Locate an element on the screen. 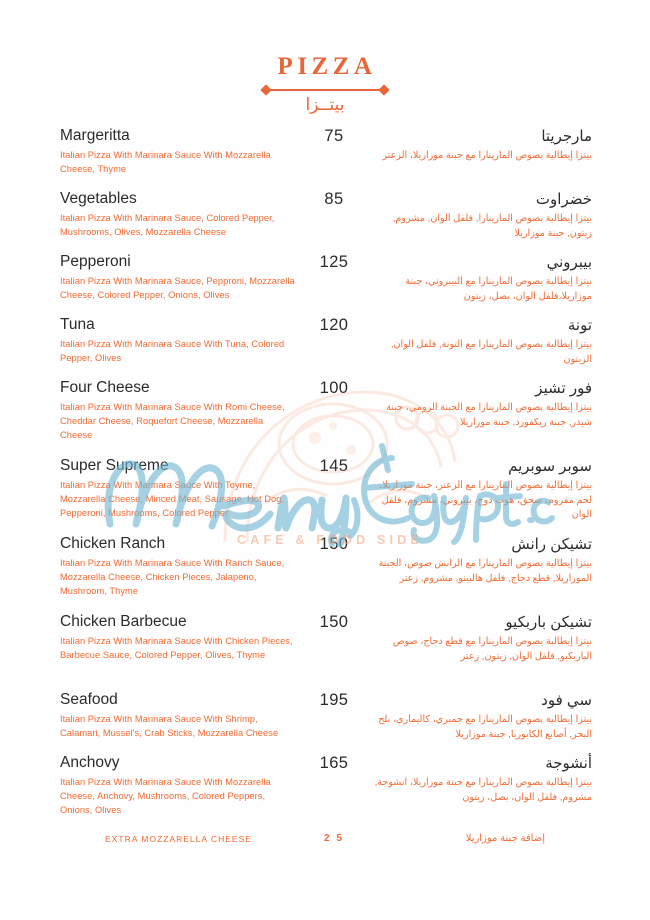  footer-label-ar: إضافة جبنة موزاريلا is located at coordinates (505, 838).